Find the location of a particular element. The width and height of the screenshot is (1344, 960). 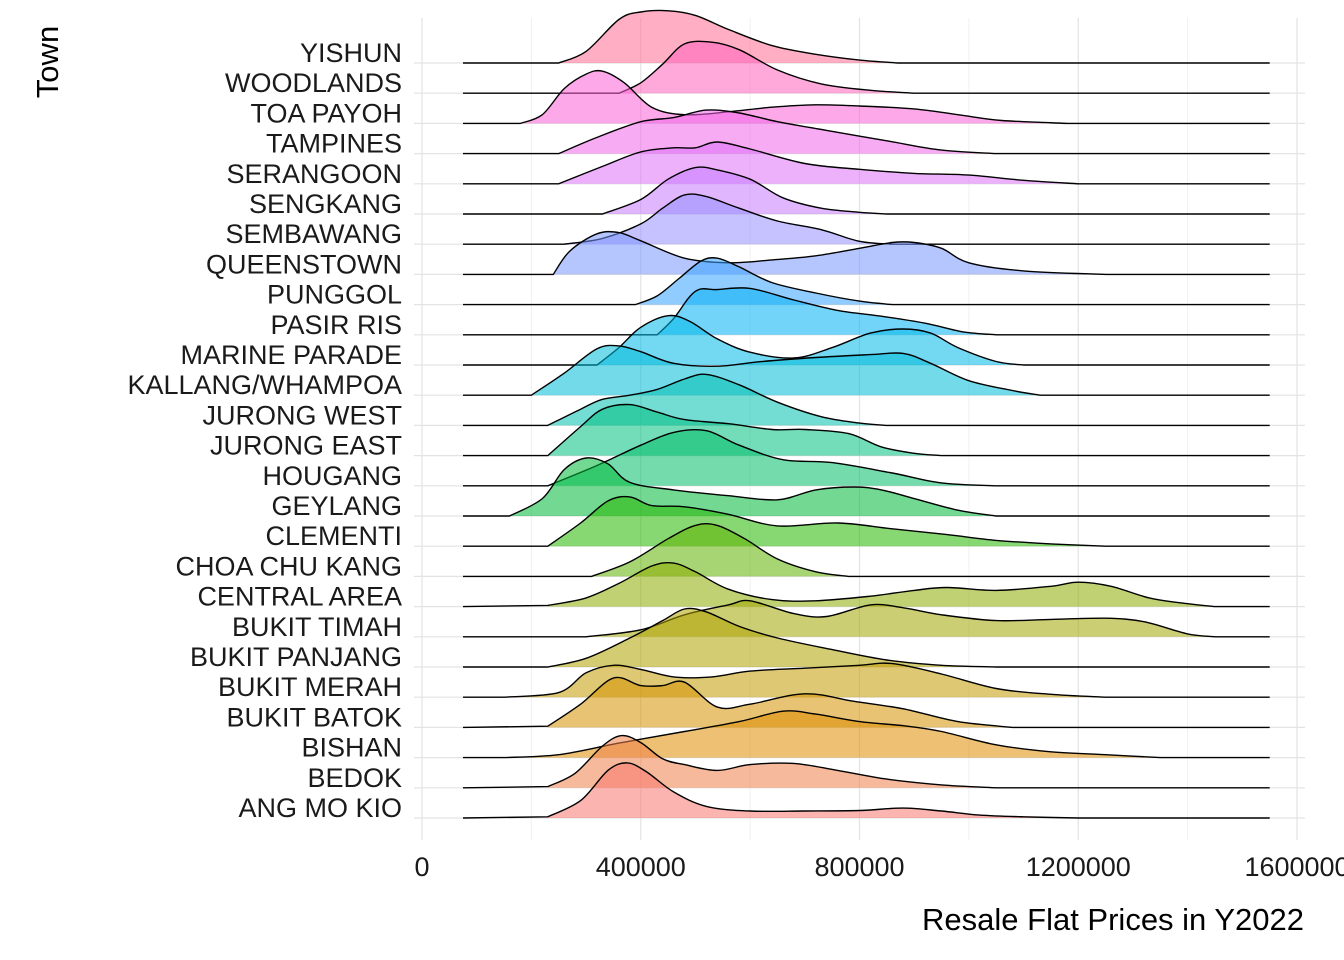

x-axis-title: Resale Flat Prices in Y2022 is located at coordinates (1113, 919).